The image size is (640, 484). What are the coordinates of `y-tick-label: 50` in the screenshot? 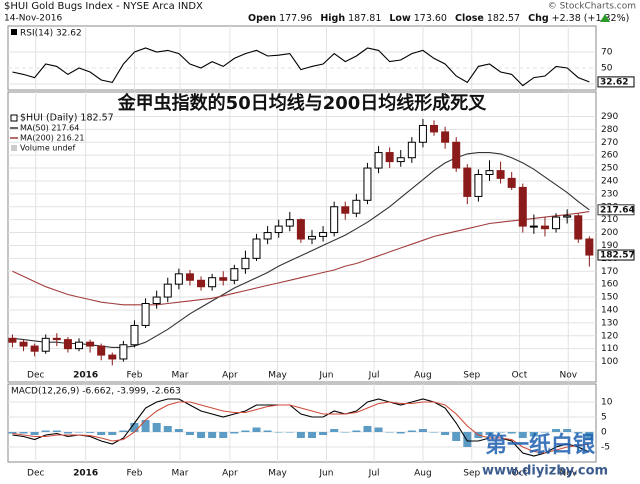 It's located at (607, 69).